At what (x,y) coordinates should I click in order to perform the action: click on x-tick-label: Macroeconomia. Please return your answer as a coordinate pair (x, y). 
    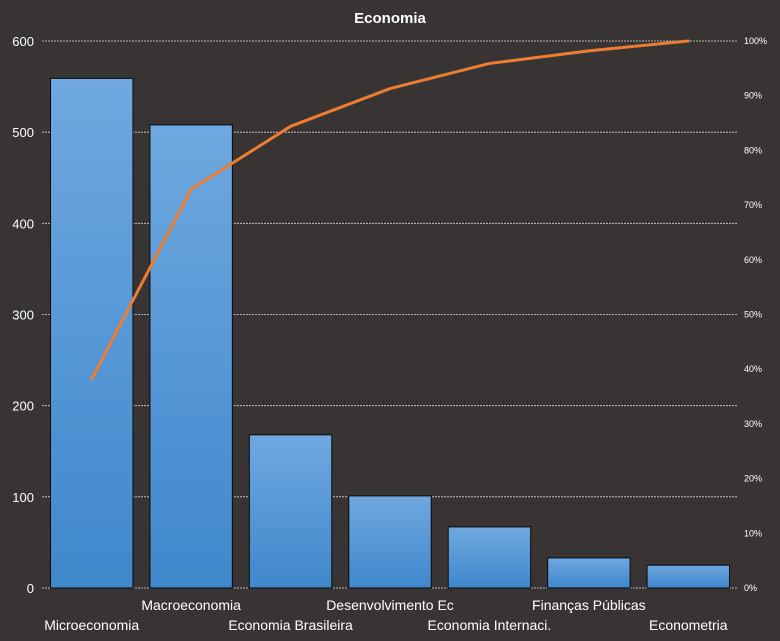
    Looking at the image, I should click on (191, 605).